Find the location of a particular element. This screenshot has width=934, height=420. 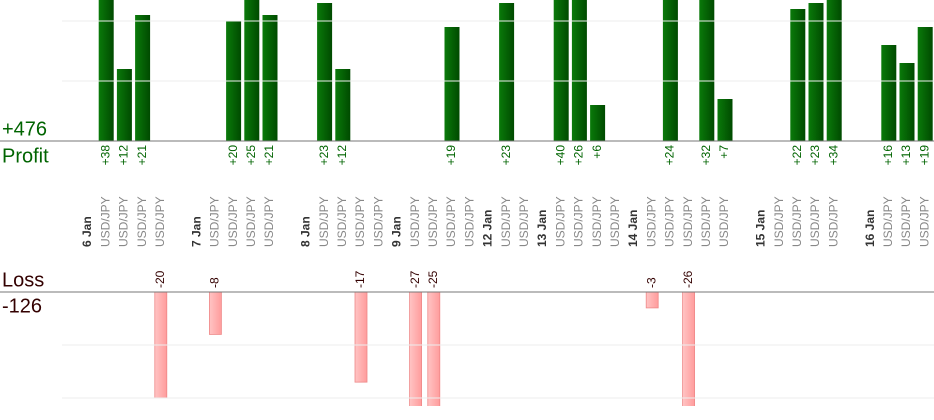

loss-value-label: -20 is located at coordinates (160, 279).